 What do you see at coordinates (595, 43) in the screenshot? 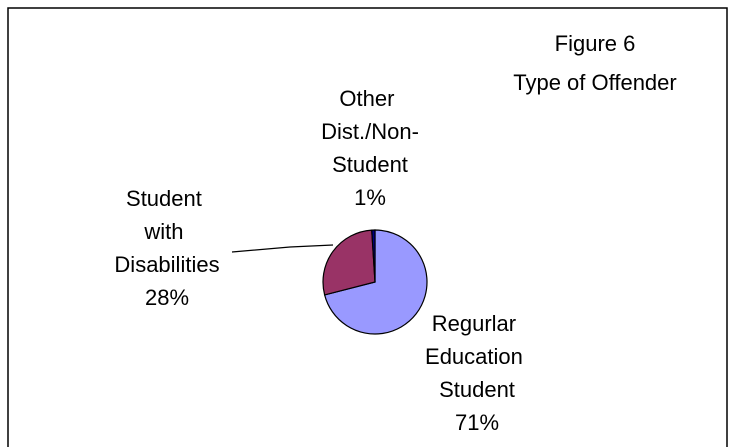
I see `chart-title: Figure 6` at bounding box center [595, 43].